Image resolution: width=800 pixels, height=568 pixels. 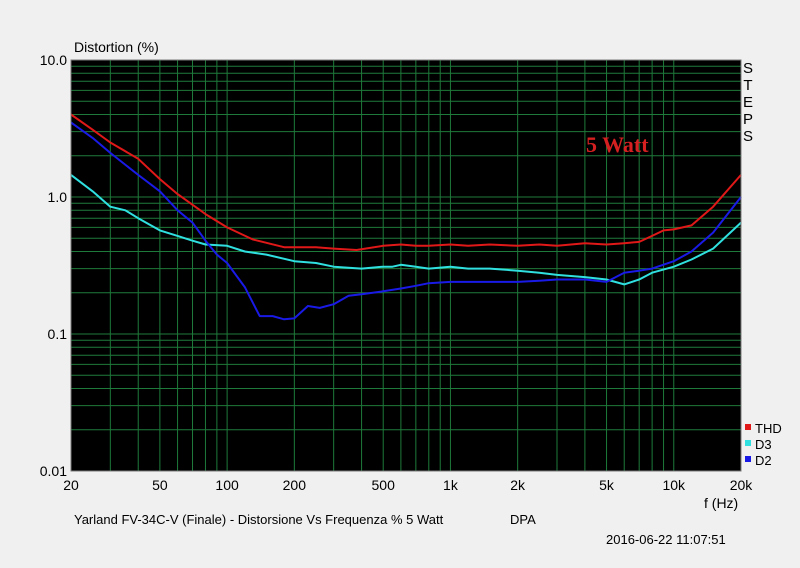 I want to click on footer-tag: DPA, so click(x=523, y=519).